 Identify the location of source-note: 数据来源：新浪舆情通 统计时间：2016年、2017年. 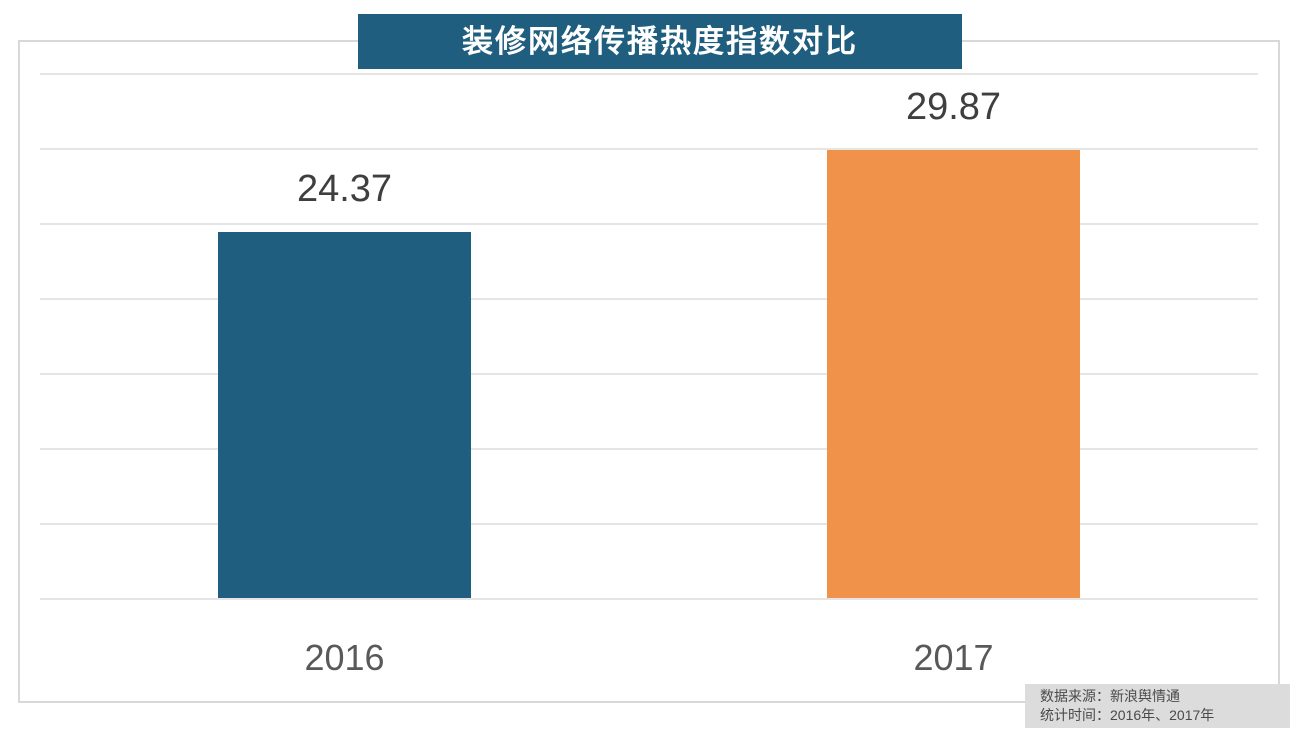
(1157, 706).